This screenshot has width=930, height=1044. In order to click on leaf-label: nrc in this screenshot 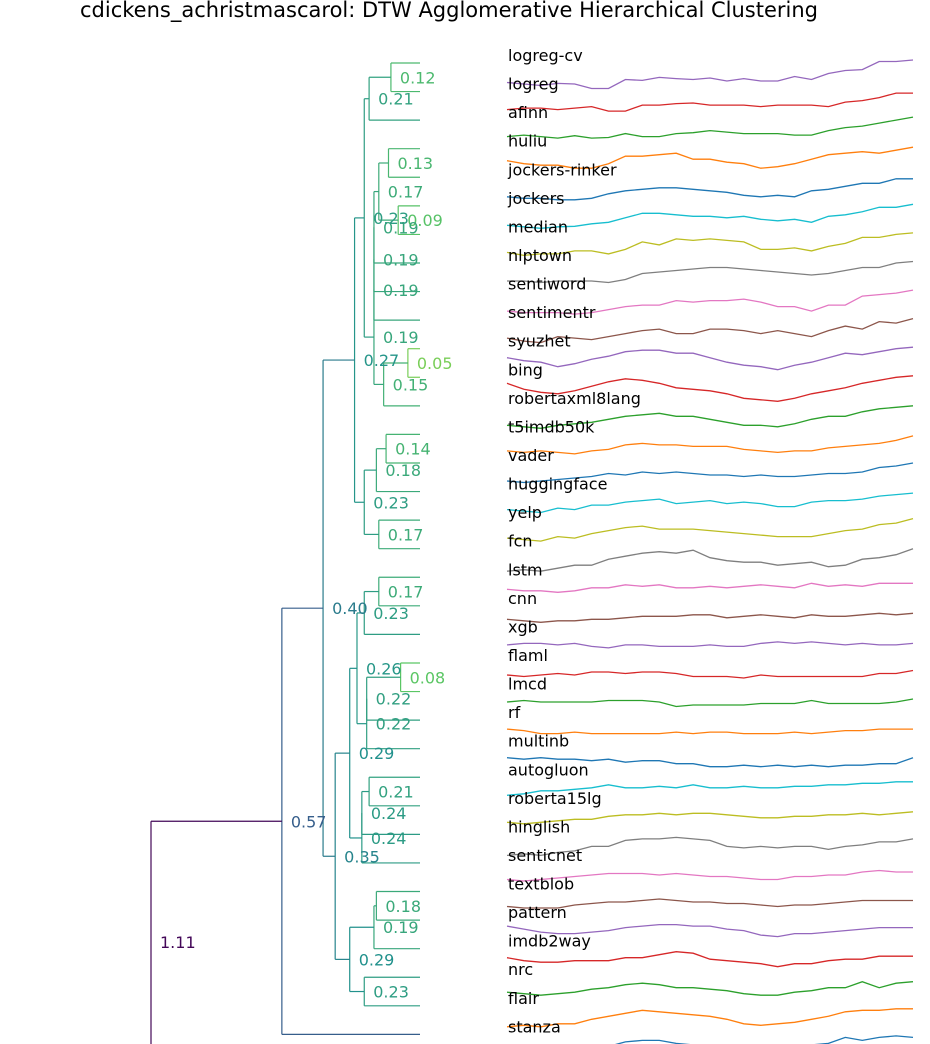, I will do `click(520, 969)`.